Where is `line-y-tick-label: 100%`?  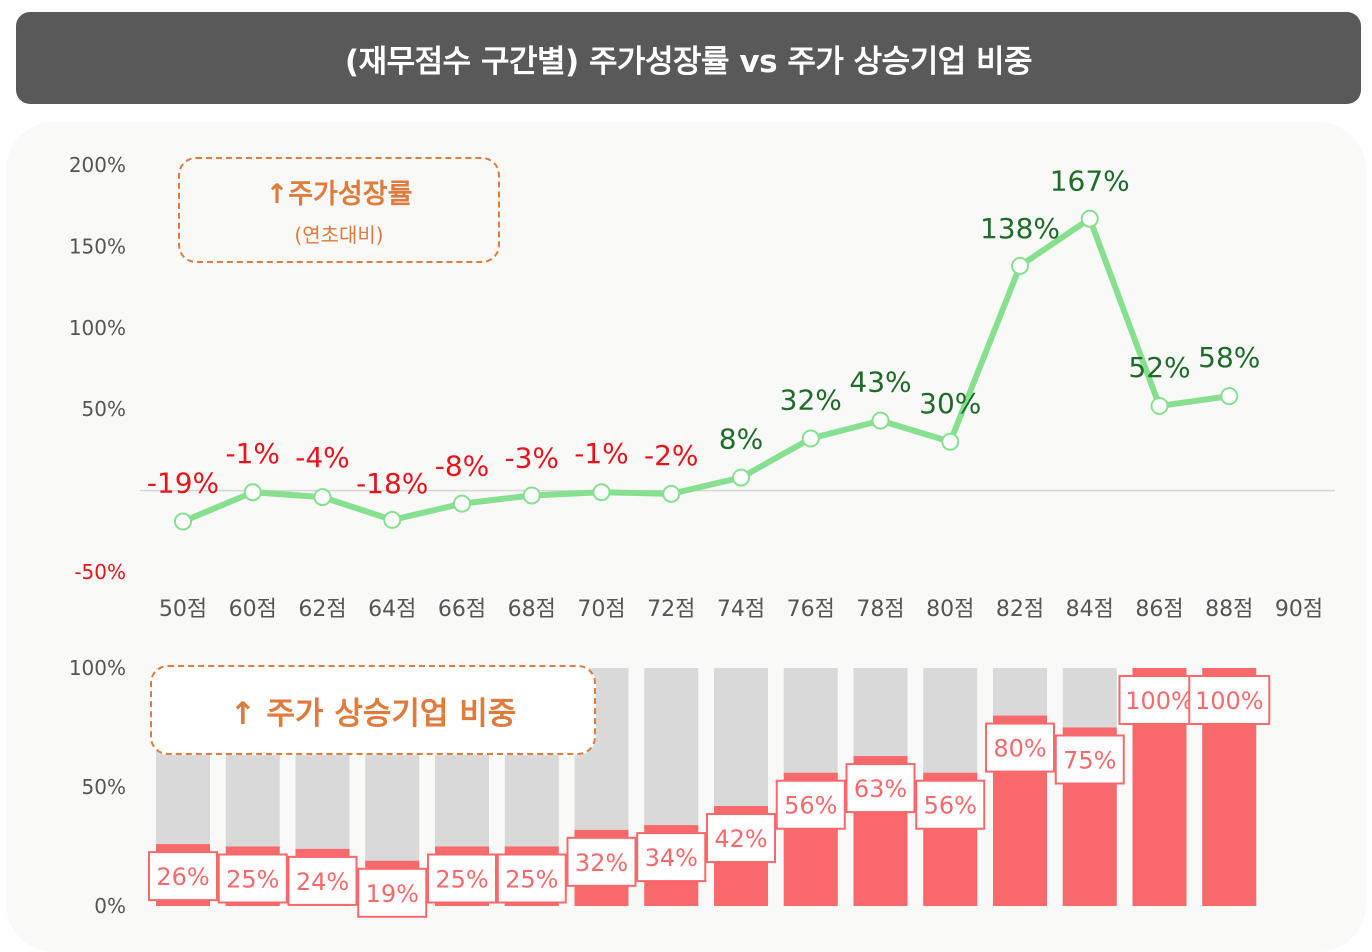 line-y-tick-label: 100% is located at coordinates (97, 328).